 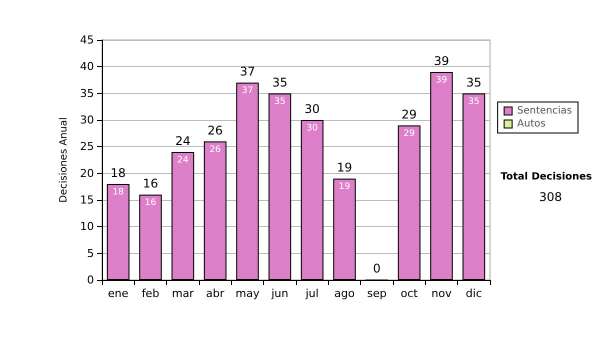 I want to click on data-label: 19, so click(x=344, y=187).